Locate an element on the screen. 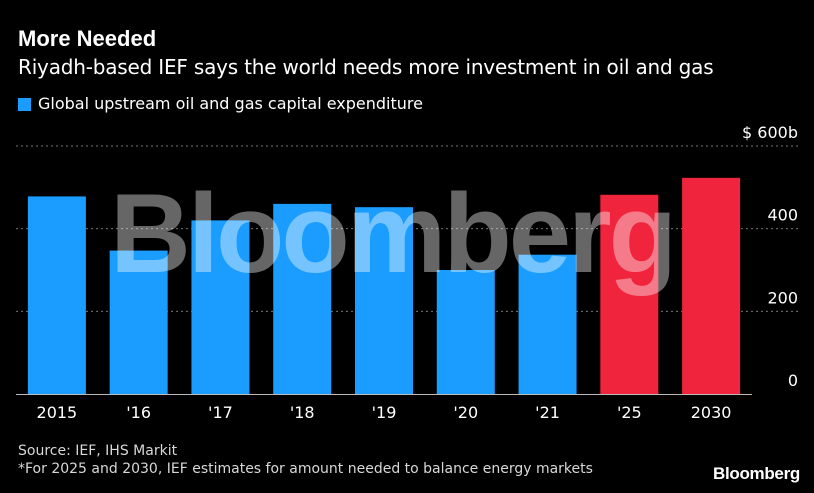 Image resolution: width=814 pixels, height=493 pixels. y-tick-label: 0 is located at coordinates (793, 380).